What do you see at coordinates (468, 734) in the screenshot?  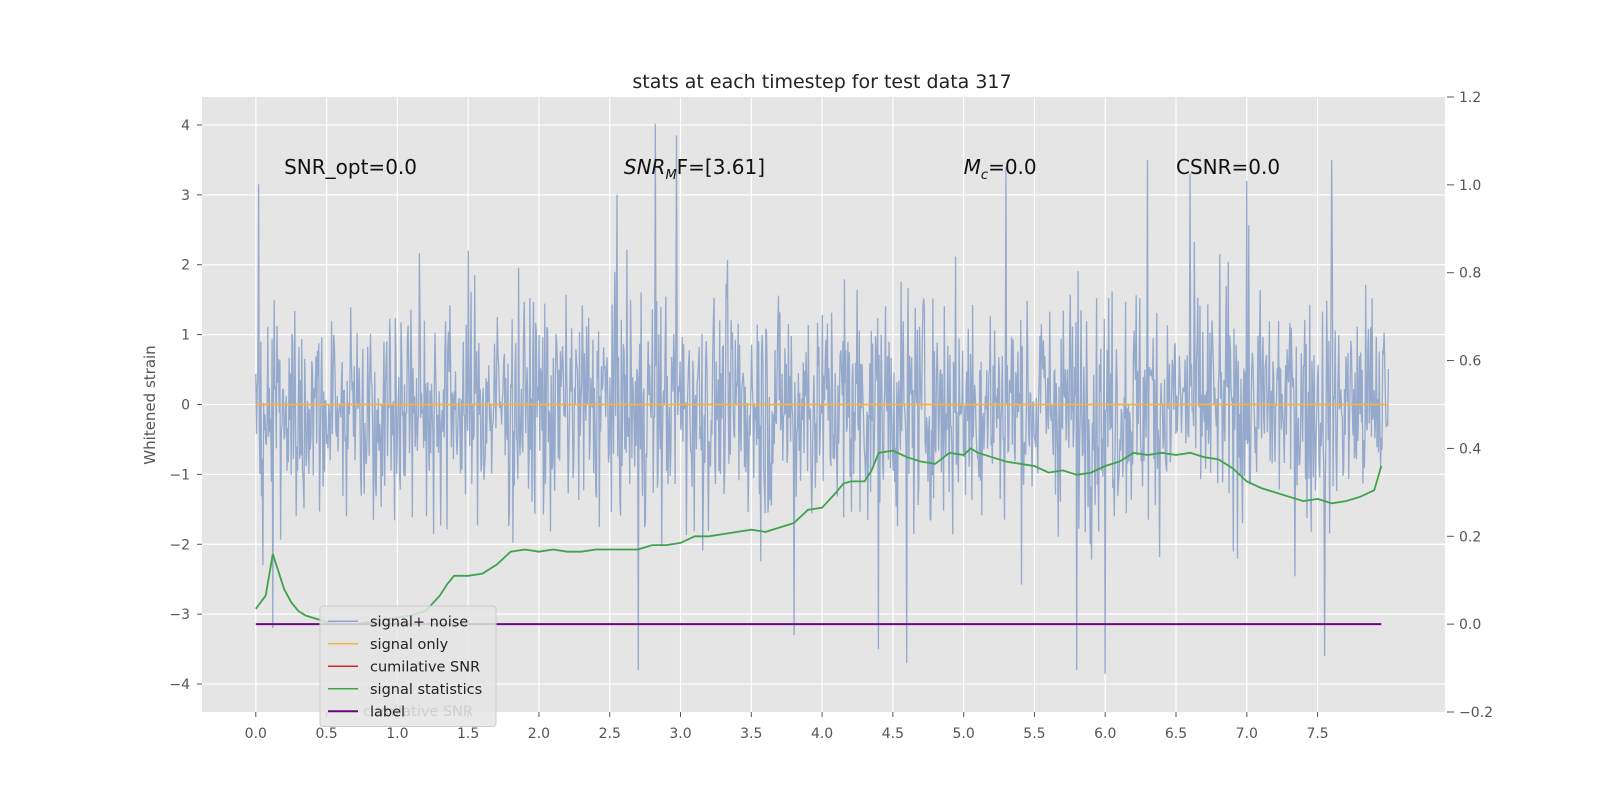 I see `x-tick-label: 1.5` at bounding box center [468, 734].